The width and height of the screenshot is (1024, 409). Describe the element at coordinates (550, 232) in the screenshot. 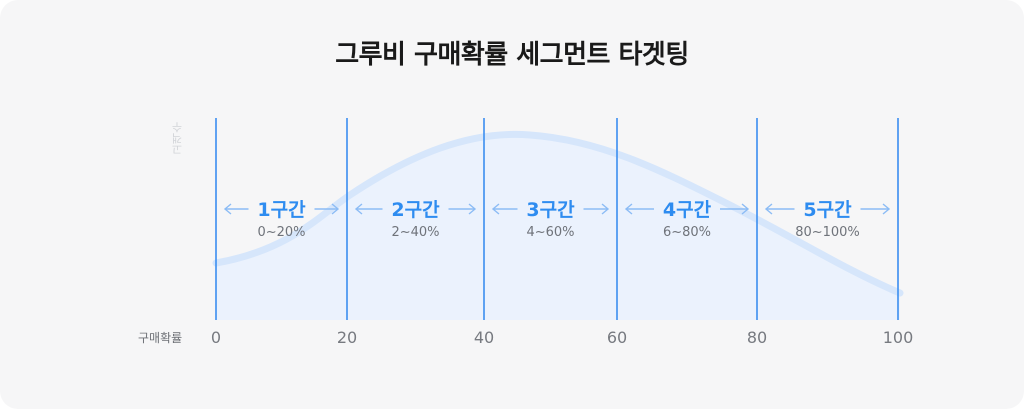

I see `segment-range: 4~60%` at that location.